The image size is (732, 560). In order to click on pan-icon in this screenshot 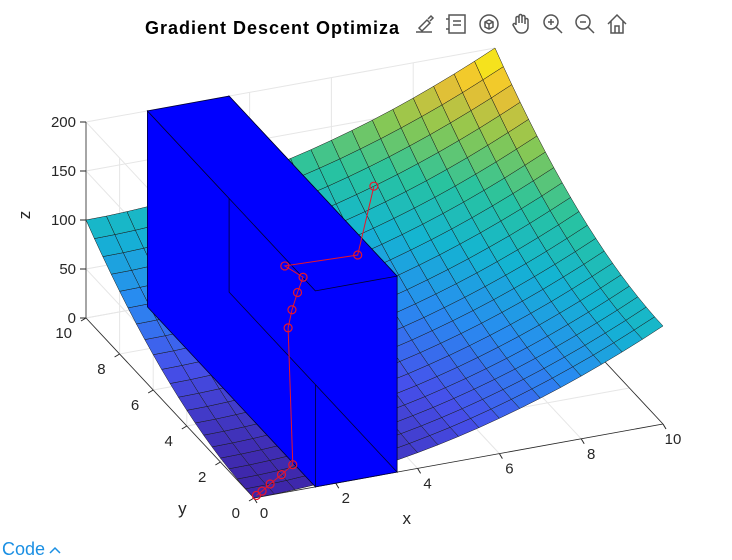, I will do `click(521, 24)`.